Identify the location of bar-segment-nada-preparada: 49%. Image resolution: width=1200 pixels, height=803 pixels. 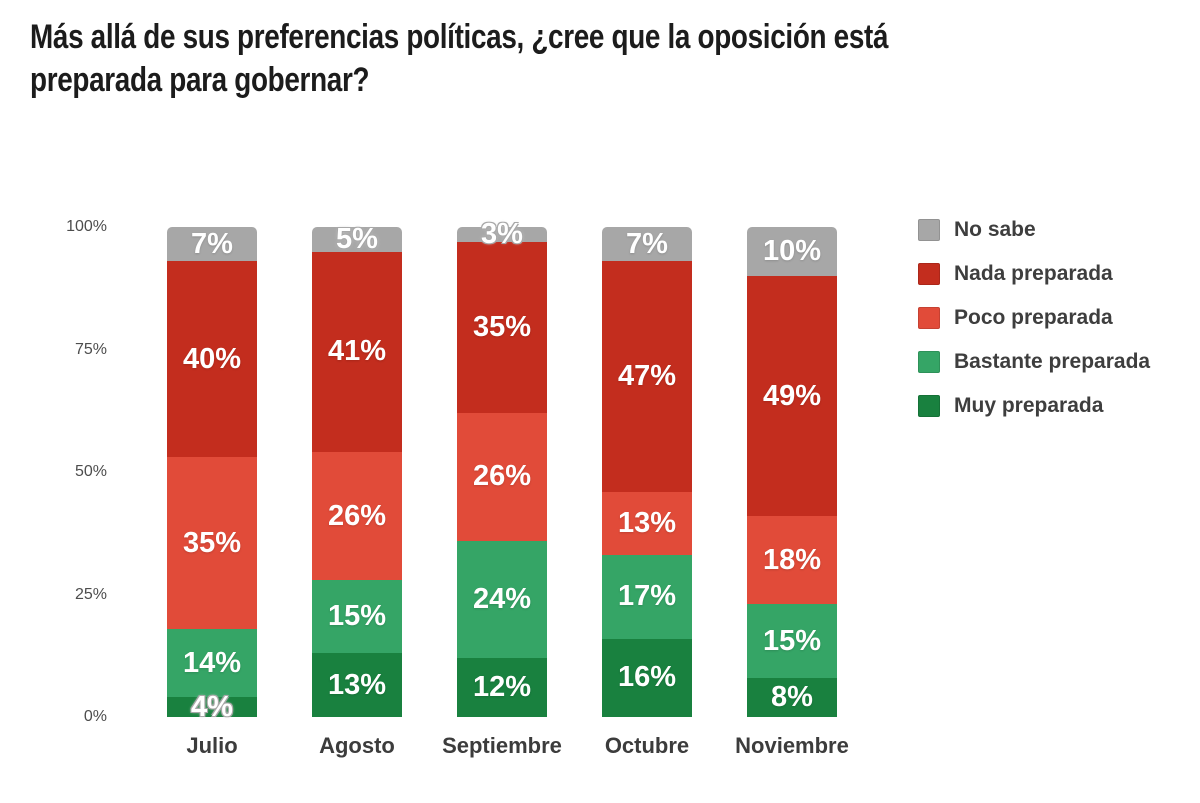
(792, 396).